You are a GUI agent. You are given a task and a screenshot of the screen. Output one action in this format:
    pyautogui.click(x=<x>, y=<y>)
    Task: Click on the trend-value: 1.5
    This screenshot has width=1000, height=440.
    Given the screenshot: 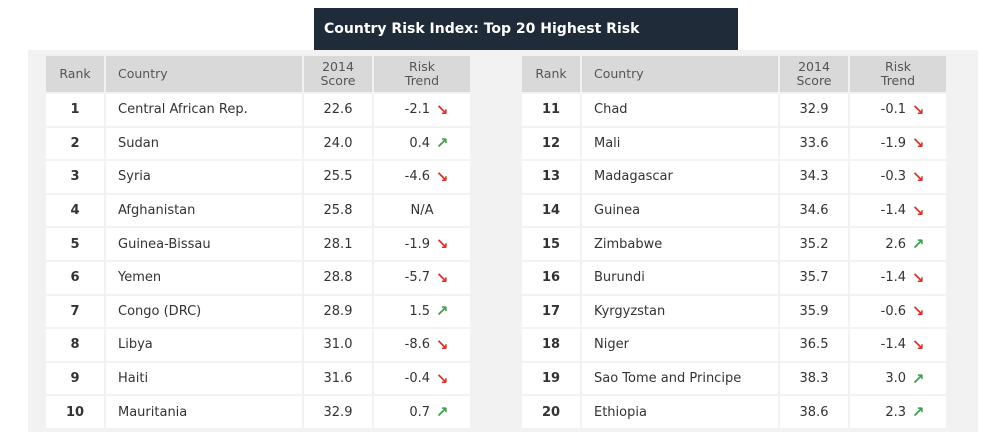 What is the action you would take?
    pyautogui.click(x=419, y=311)
    